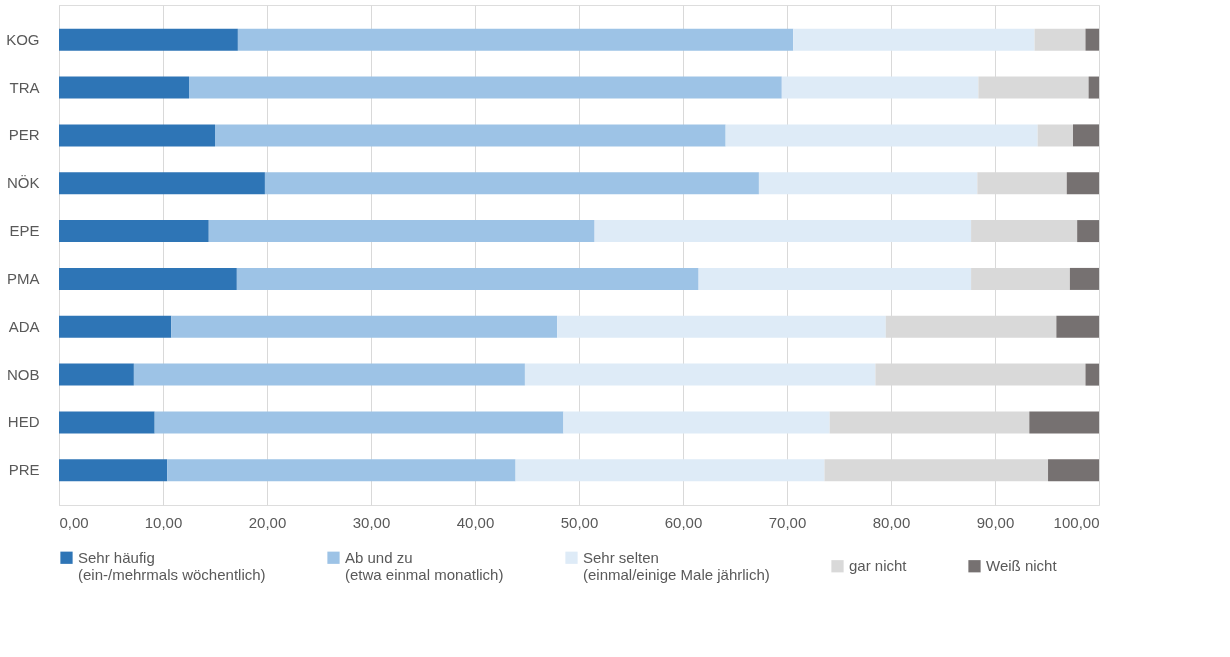 This screenshot has height=657, width=1230. What do you see at coordinates (995, 522) in the screenshot?
I see `x-tick-label: 90,00` at bounding box center [995, 522].